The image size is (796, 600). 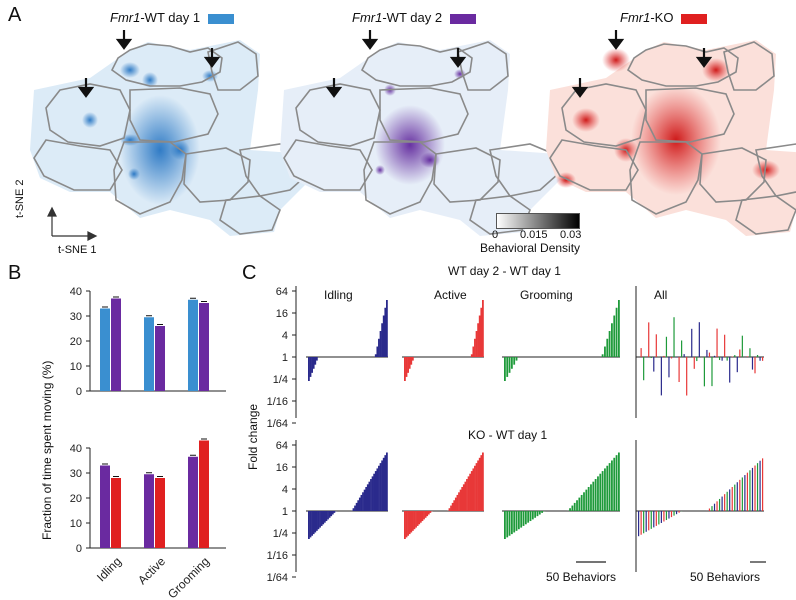 I want to click on tsne-map-ko, so click(x=671, y=138).